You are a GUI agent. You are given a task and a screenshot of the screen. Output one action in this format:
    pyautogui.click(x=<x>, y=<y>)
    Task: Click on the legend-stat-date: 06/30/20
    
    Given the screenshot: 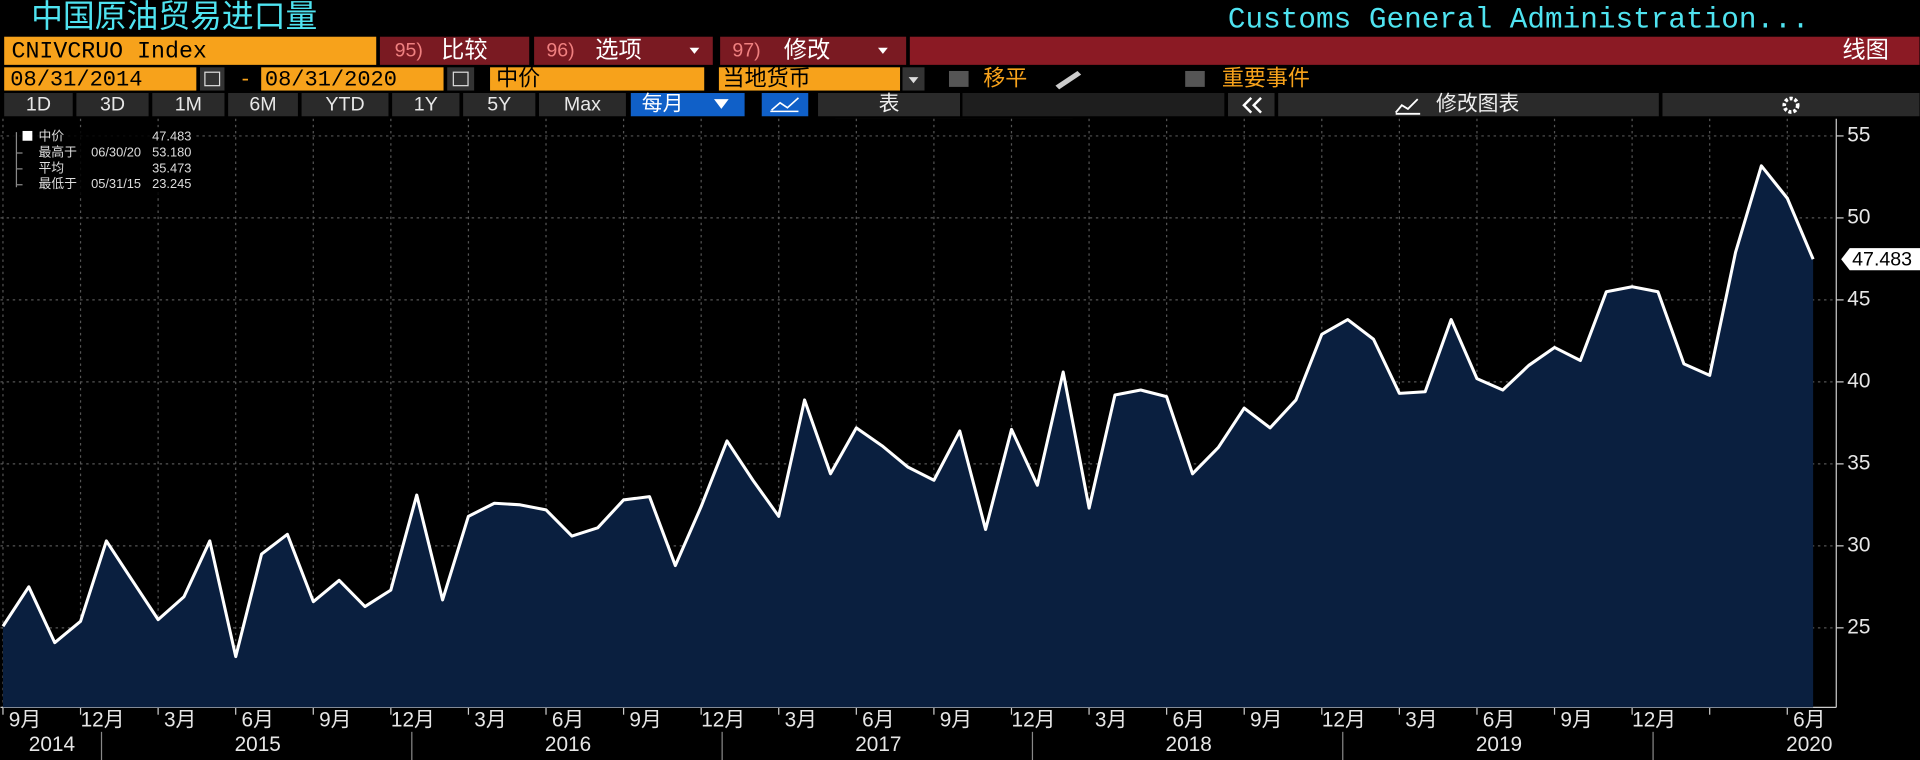 What is the action you would take?
    pyautogui.click(x=116, y=151)
    